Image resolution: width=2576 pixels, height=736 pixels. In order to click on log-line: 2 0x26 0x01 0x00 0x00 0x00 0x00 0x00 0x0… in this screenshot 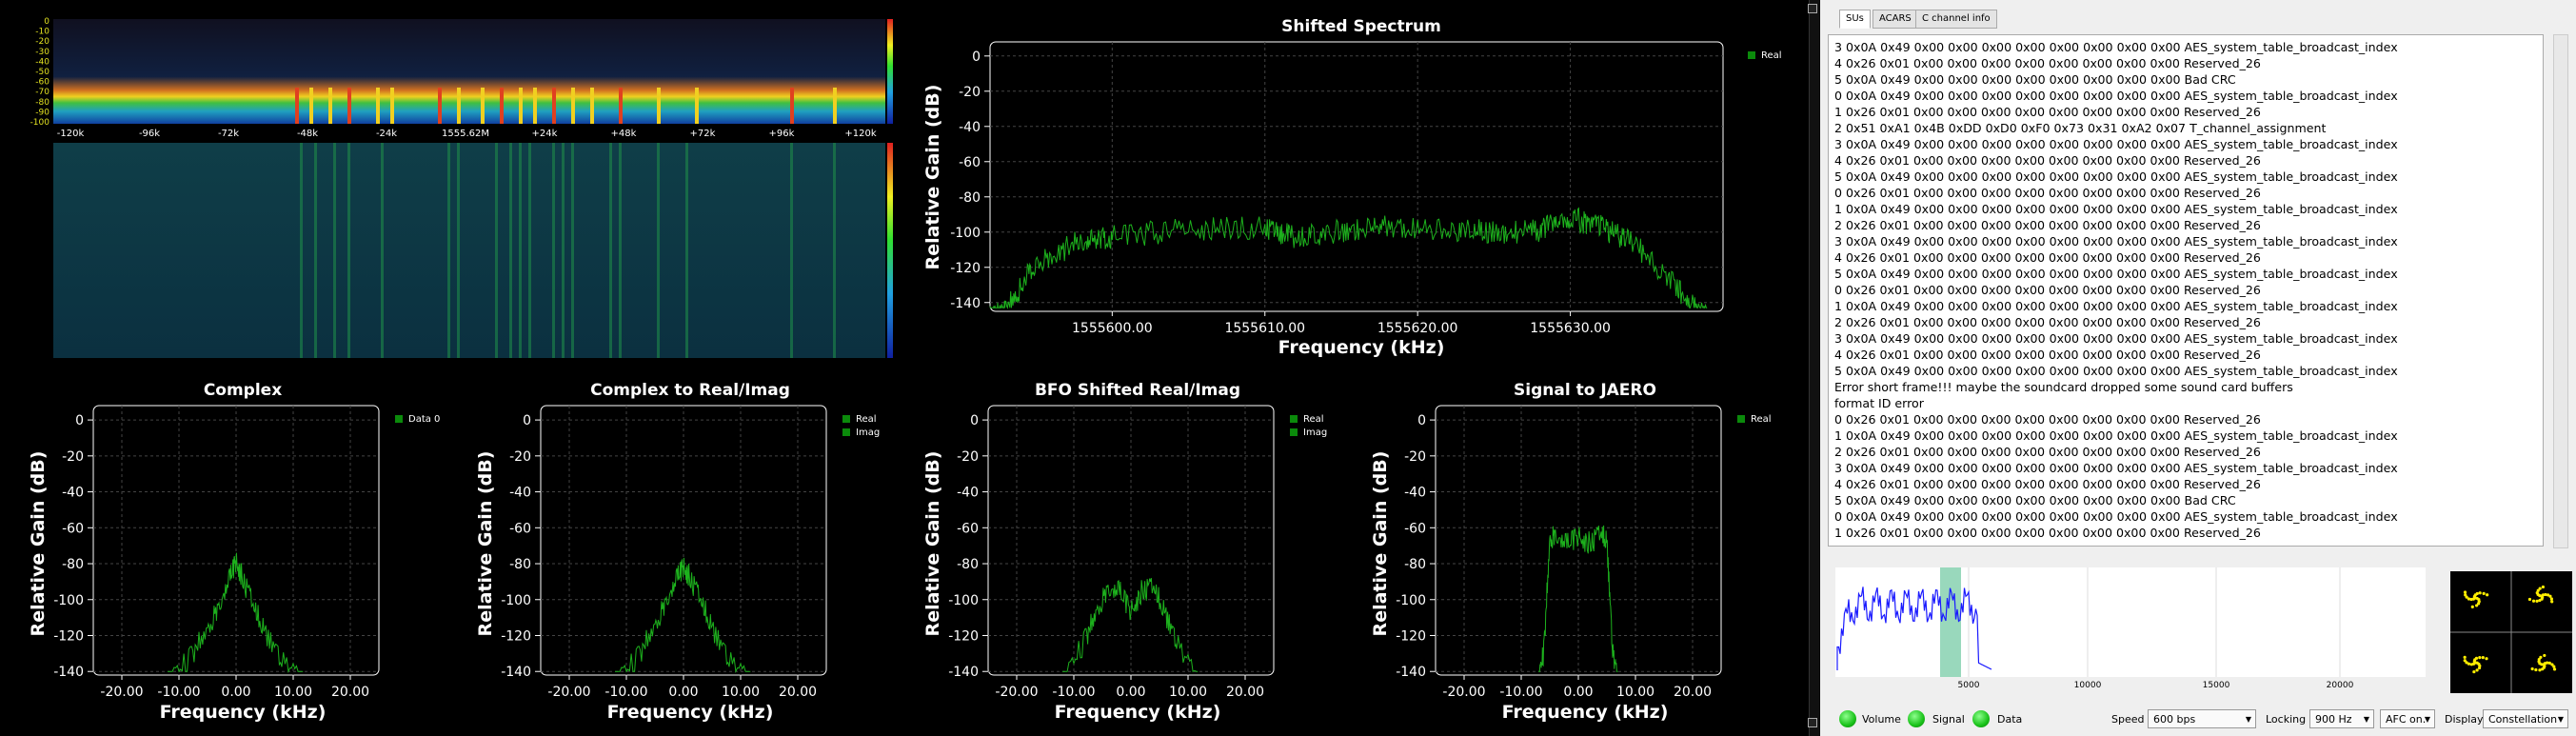, I will do `click(2048, 322)`.